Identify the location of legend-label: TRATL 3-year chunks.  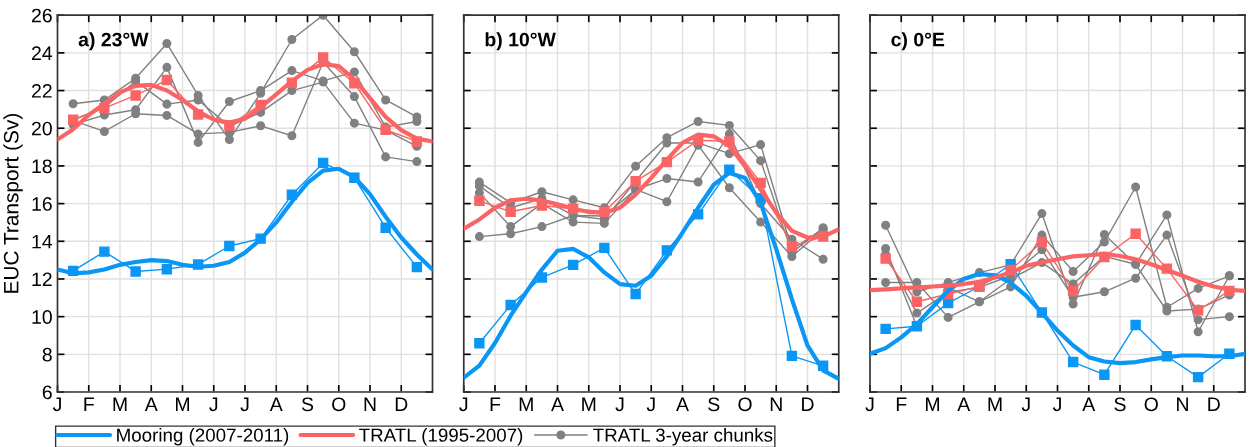
(683, 437).